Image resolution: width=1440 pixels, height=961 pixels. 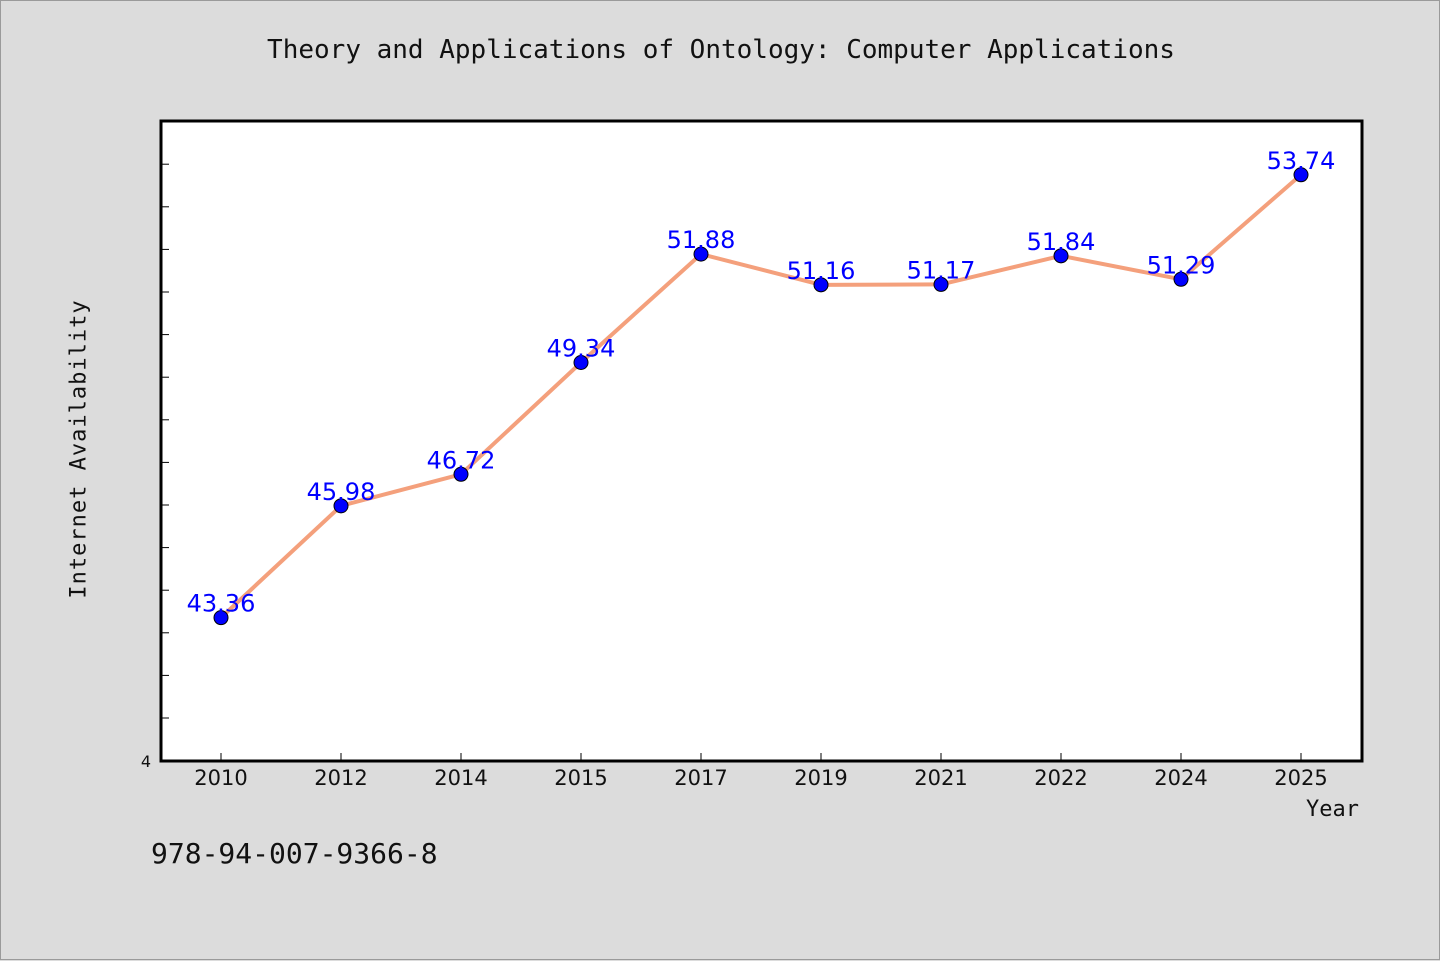 I want to click on data-label: 51.16, so click(x=821, y=271).